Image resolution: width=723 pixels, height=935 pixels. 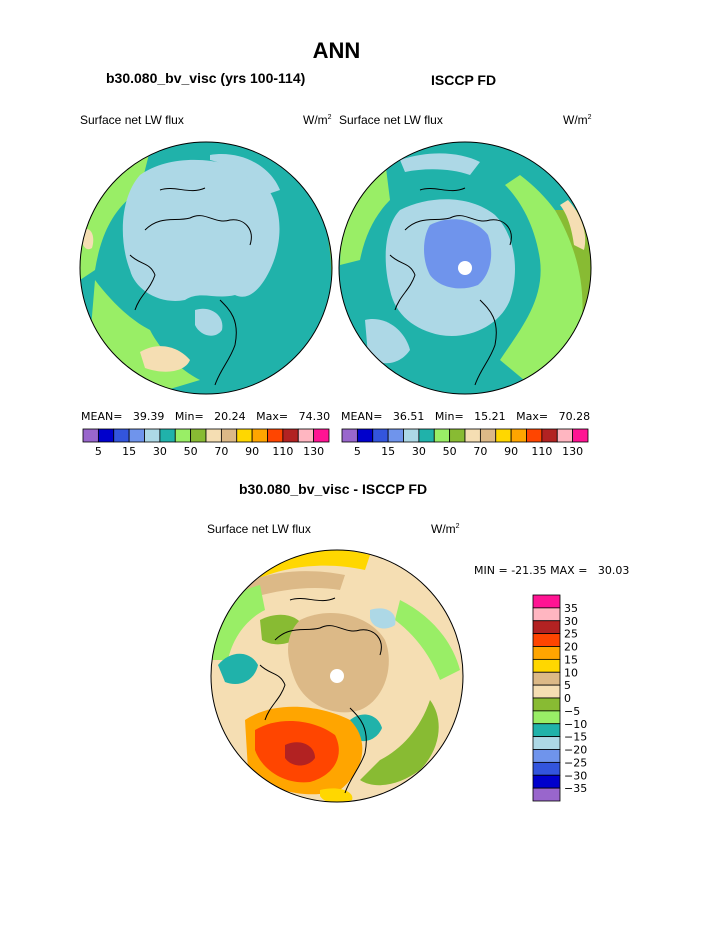 I want to click on obs-variable-label: Surface net LW flux, so click(x=391, y=120).